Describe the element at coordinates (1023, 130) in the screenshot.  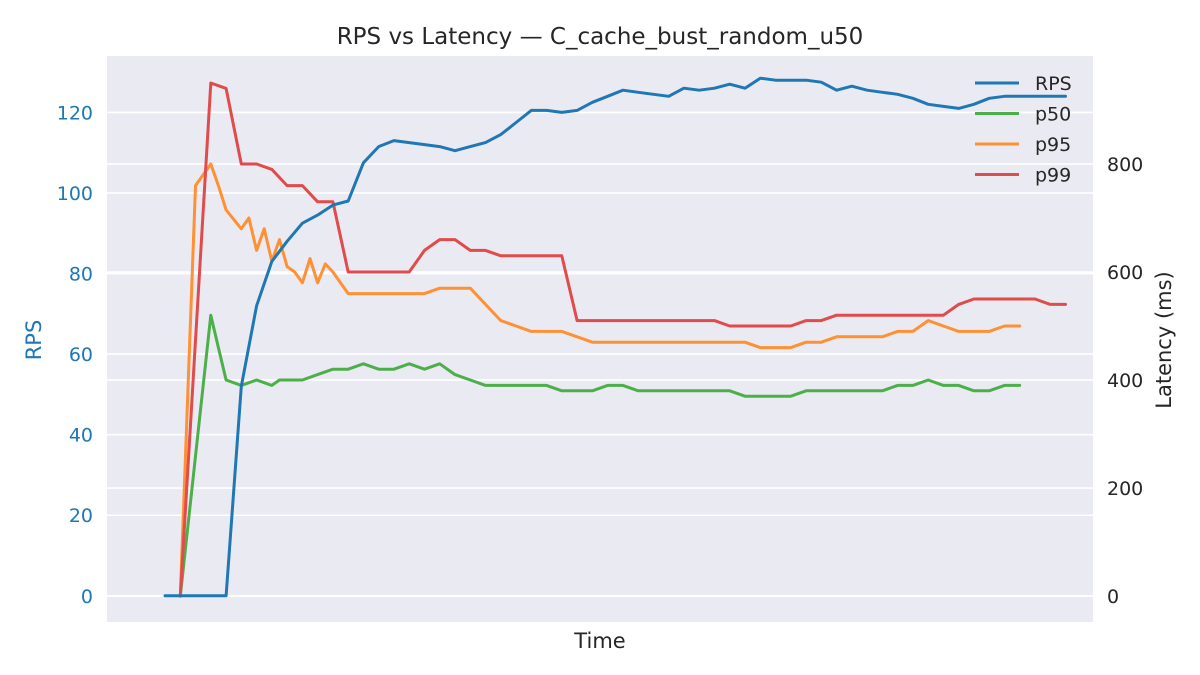
I see `legend: RPS p50 p95 p99` at that location.